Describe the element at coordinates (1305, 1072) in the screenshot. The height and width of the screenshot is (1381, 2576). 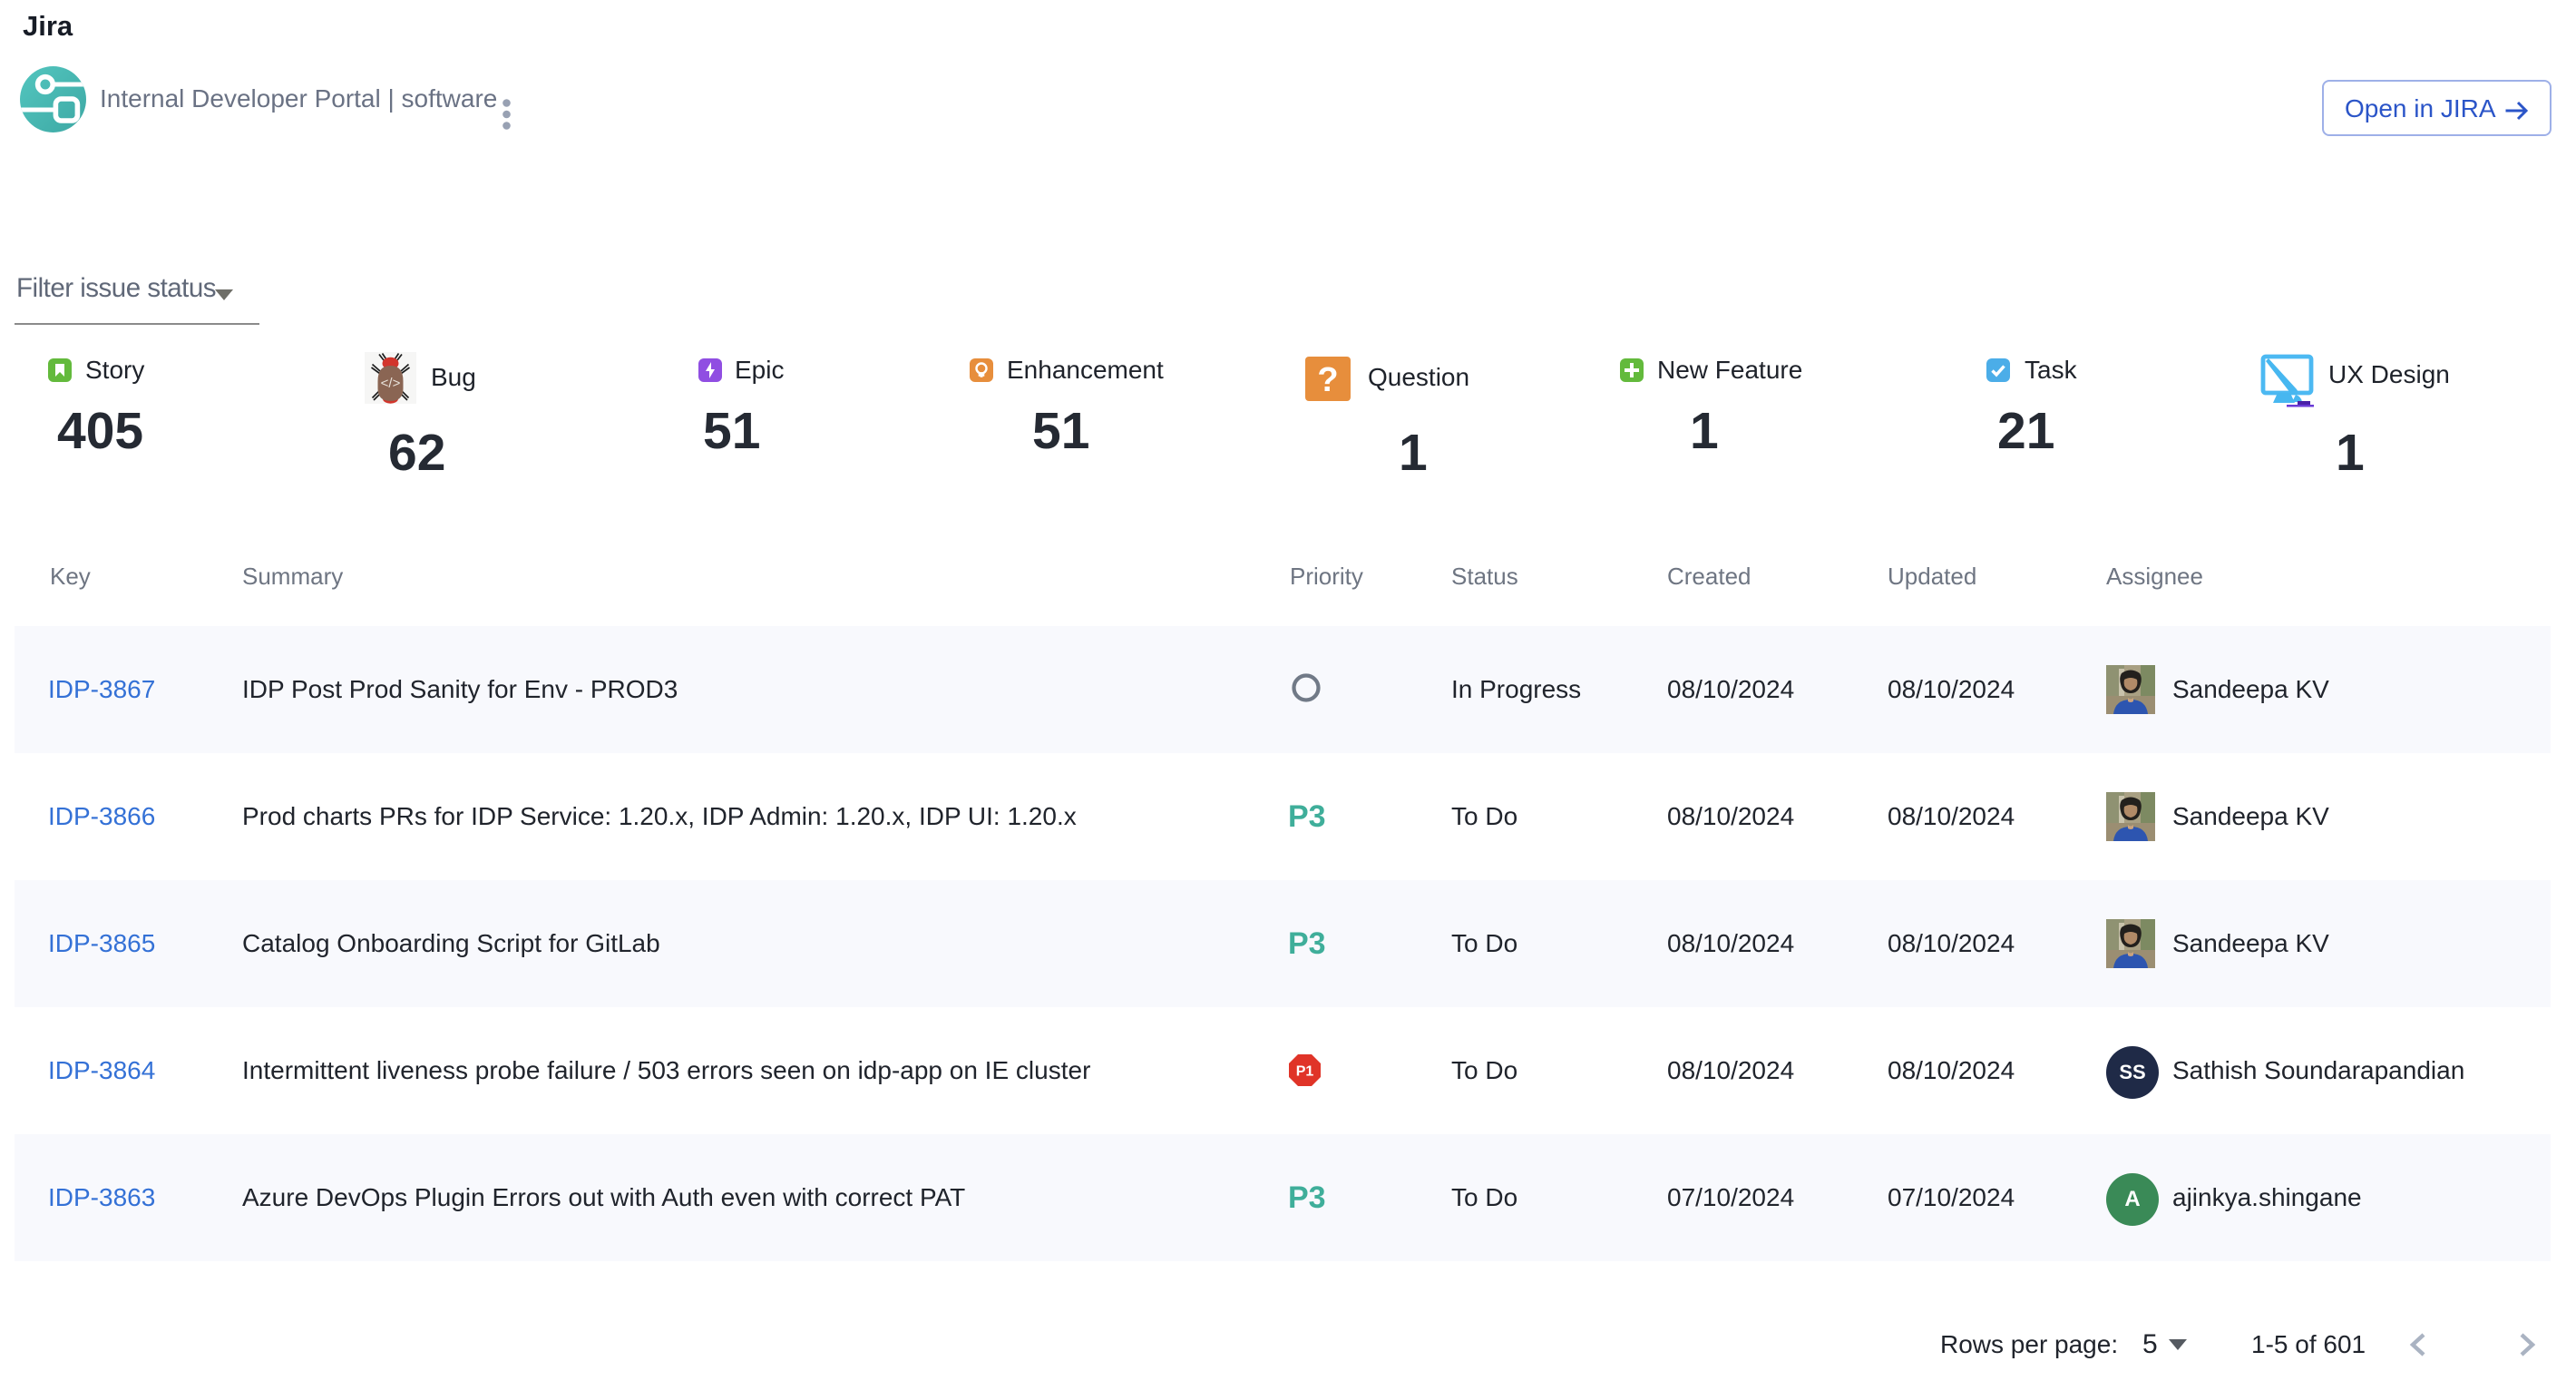
I see `svg-text: P1` at that location.